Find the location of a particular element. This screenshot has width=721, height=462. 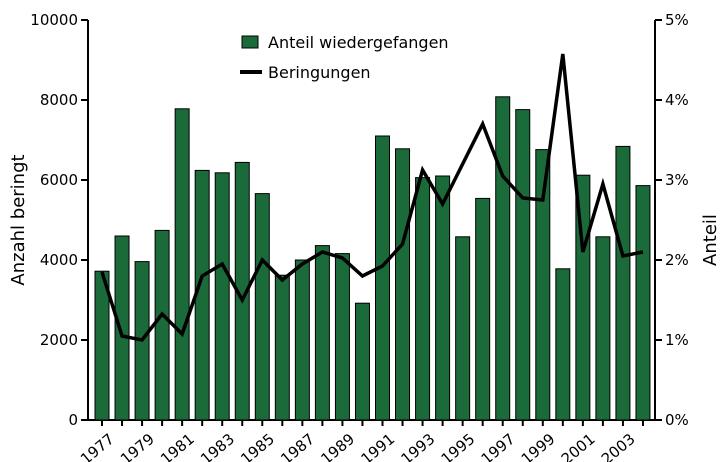

x-tick-label: 1979 is located at coordinates (137, 446).